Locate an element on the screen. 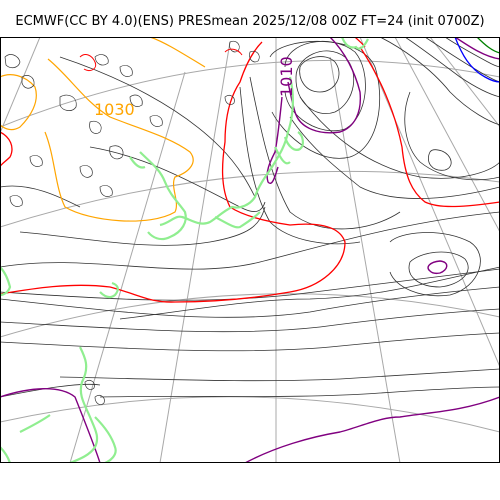 This screenshot has width=500, height=500. isobar-990-line is located at coordinates (477, 60).